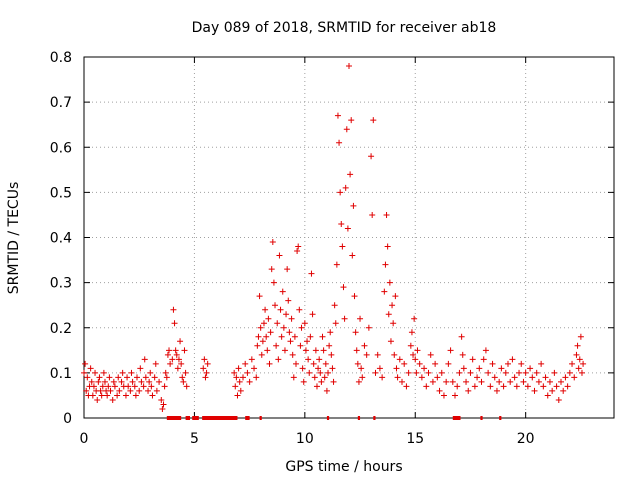 The height and width of the screenshot is (480, 640). What do you see at coordinates (14, 238) in the screenshot?
I see `y-axis-label: SRMTID / TECUs` at bounding box center [14, 238].